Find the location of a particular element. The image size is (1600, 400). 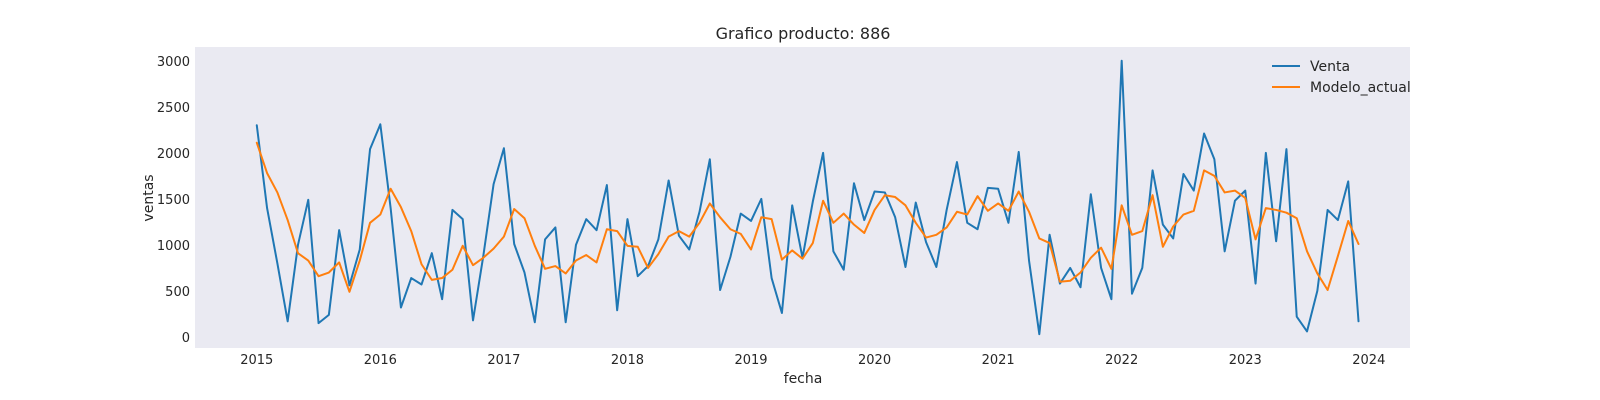

y-tick-label: 500 is located at coordinates (177, 292).